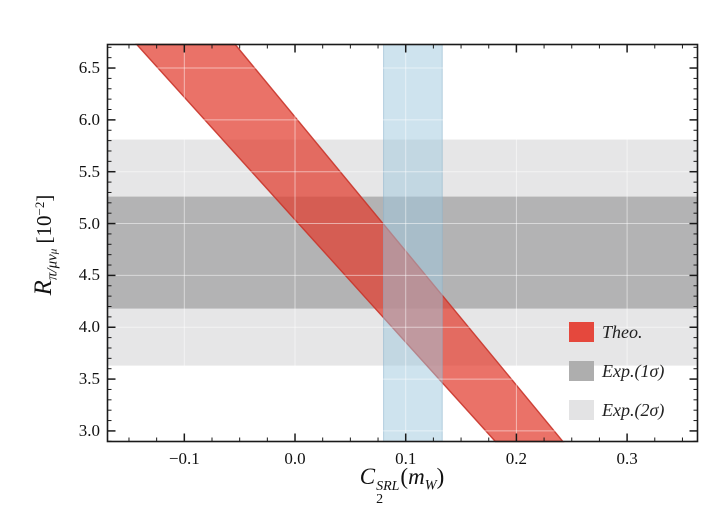 This screenshot has width=714, height=520. What do you see at coordinates (388, 492) in the screenshot?
I see `x-title-scripts: SRL 2` at bounding box center [388, 492].